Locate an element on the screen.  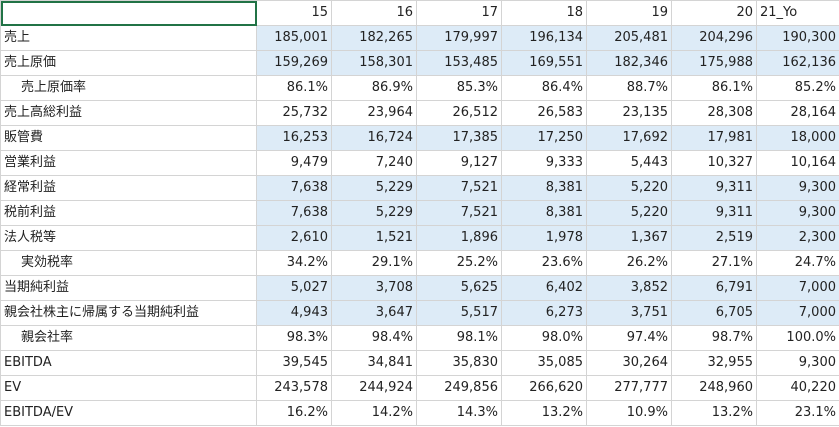
value-cell: 16.2% is located at coordinates (294, 413).